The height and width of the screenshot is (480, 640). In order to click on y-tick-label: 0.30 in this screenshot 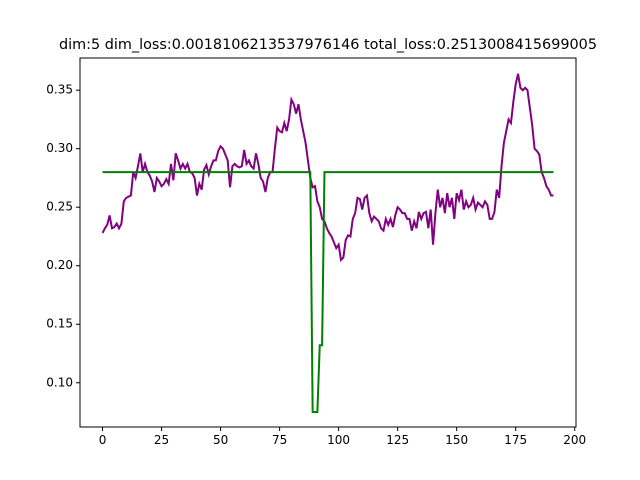, I will do `click(59, 148)`.